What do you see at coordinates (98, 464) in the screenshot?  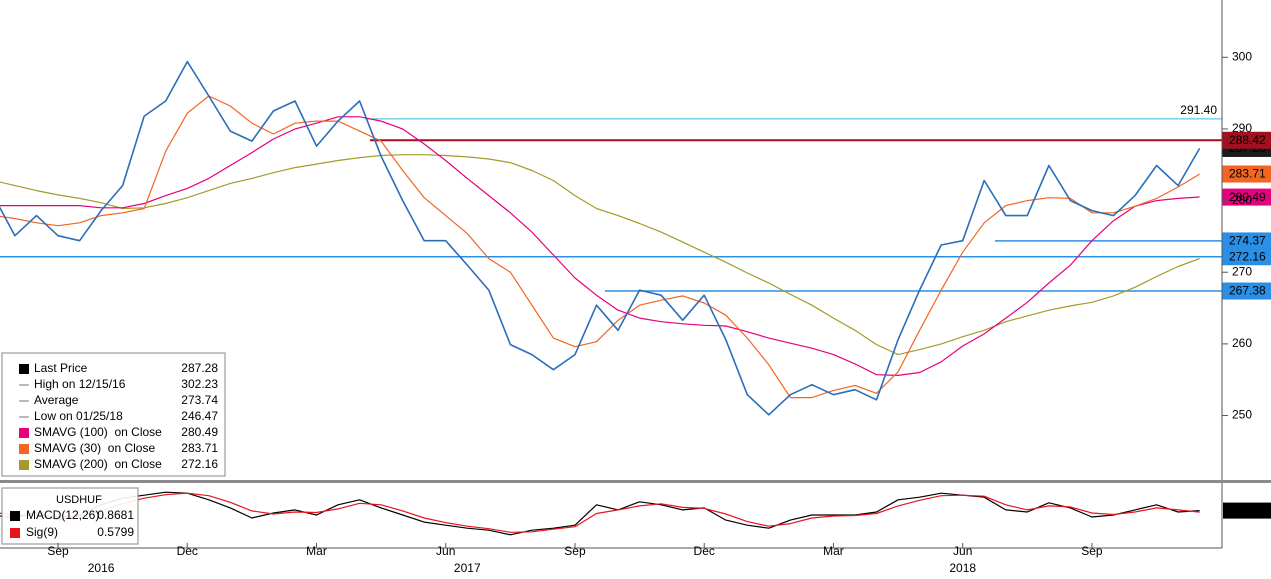 I see `legend-label: SMAVG (200) on Close` at bounding box center [98, 464].